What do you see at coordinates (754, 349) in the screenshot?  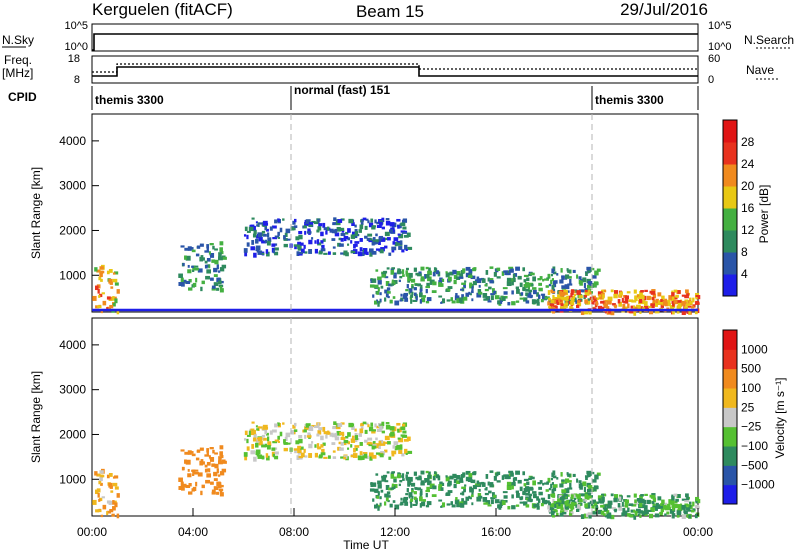 I see `colorbar-tick-label: 1000` at bounding box center [754, 349].